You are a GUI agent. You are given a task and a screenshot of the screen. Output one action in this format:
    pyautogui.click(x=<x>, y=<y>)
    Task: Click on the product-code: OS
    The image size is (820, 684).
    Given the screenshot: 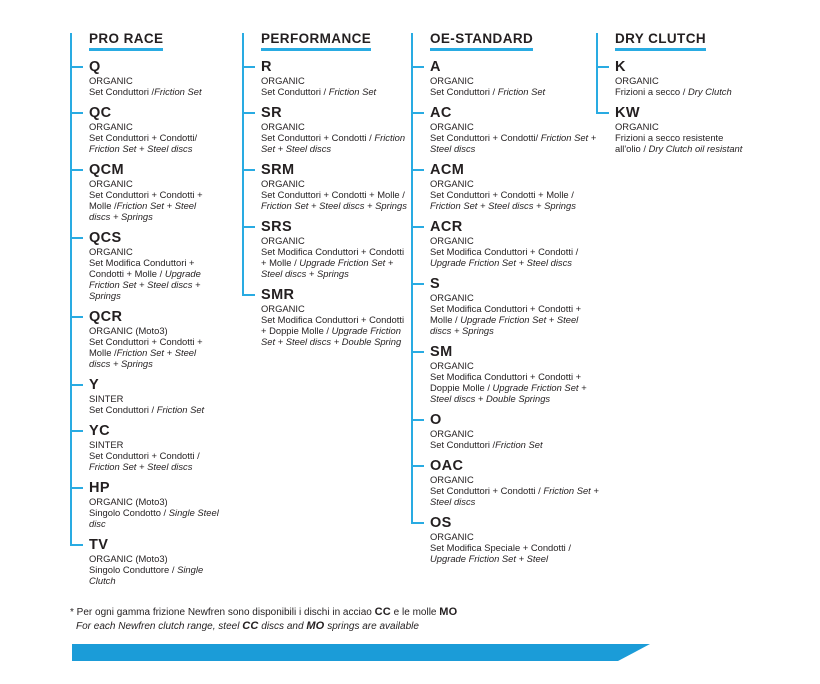 What is the action you would take?
    pyautogui.click(x=441, y=523)
    